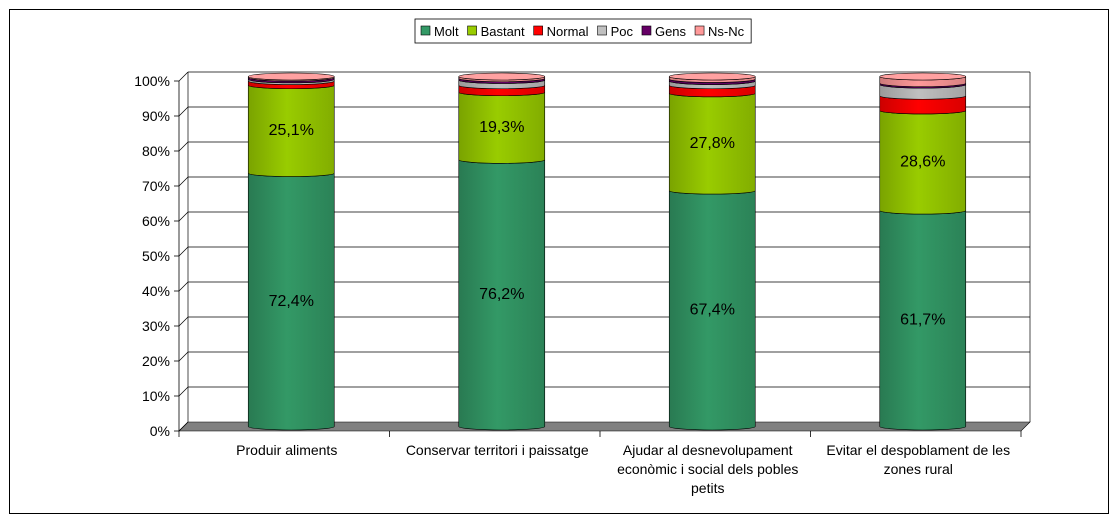  What do you see at coordinates (446, 31) in the screenshot?
I see `legend-label: Molt` at bounding box center [446, 31].